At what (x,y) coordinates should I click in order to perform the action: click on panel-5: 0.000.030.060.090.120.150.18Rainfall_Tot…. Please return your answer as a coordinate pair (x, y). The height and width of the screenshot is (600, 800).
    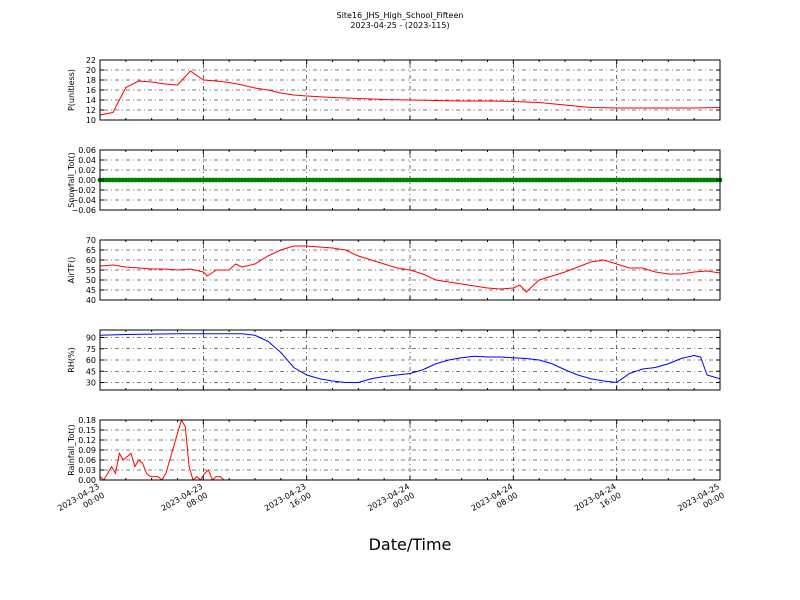
    Looking at the image, I should click on (394, 450).